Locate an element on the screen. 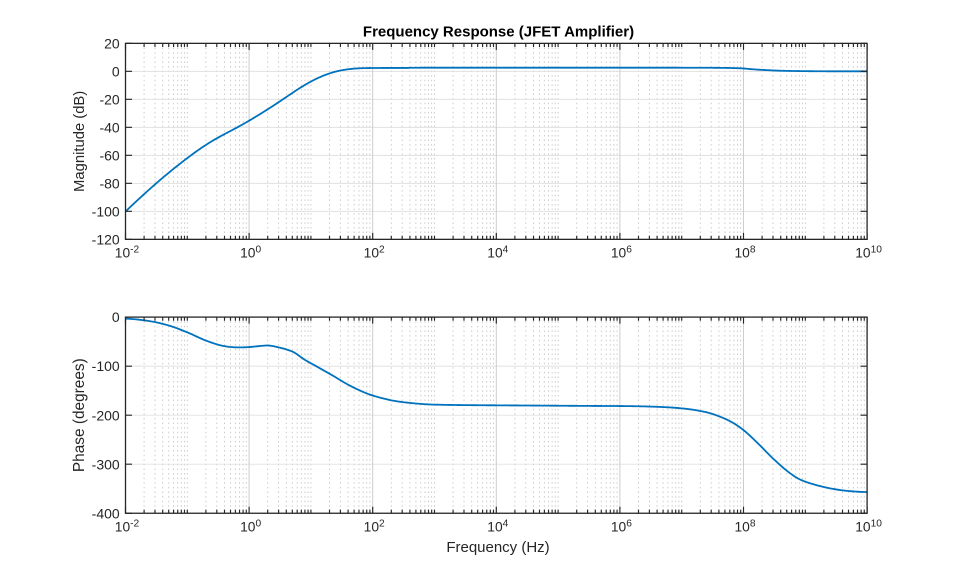 The width and height of the screenshot is (959, 577). svg-text: Phase (degrees) is located at coordinates (79, 415).